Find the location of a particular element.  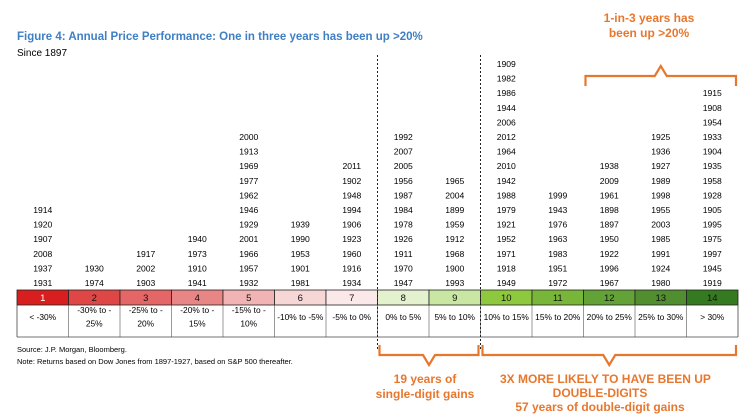

year-label: 1993 is located at coordinates (454, 283).